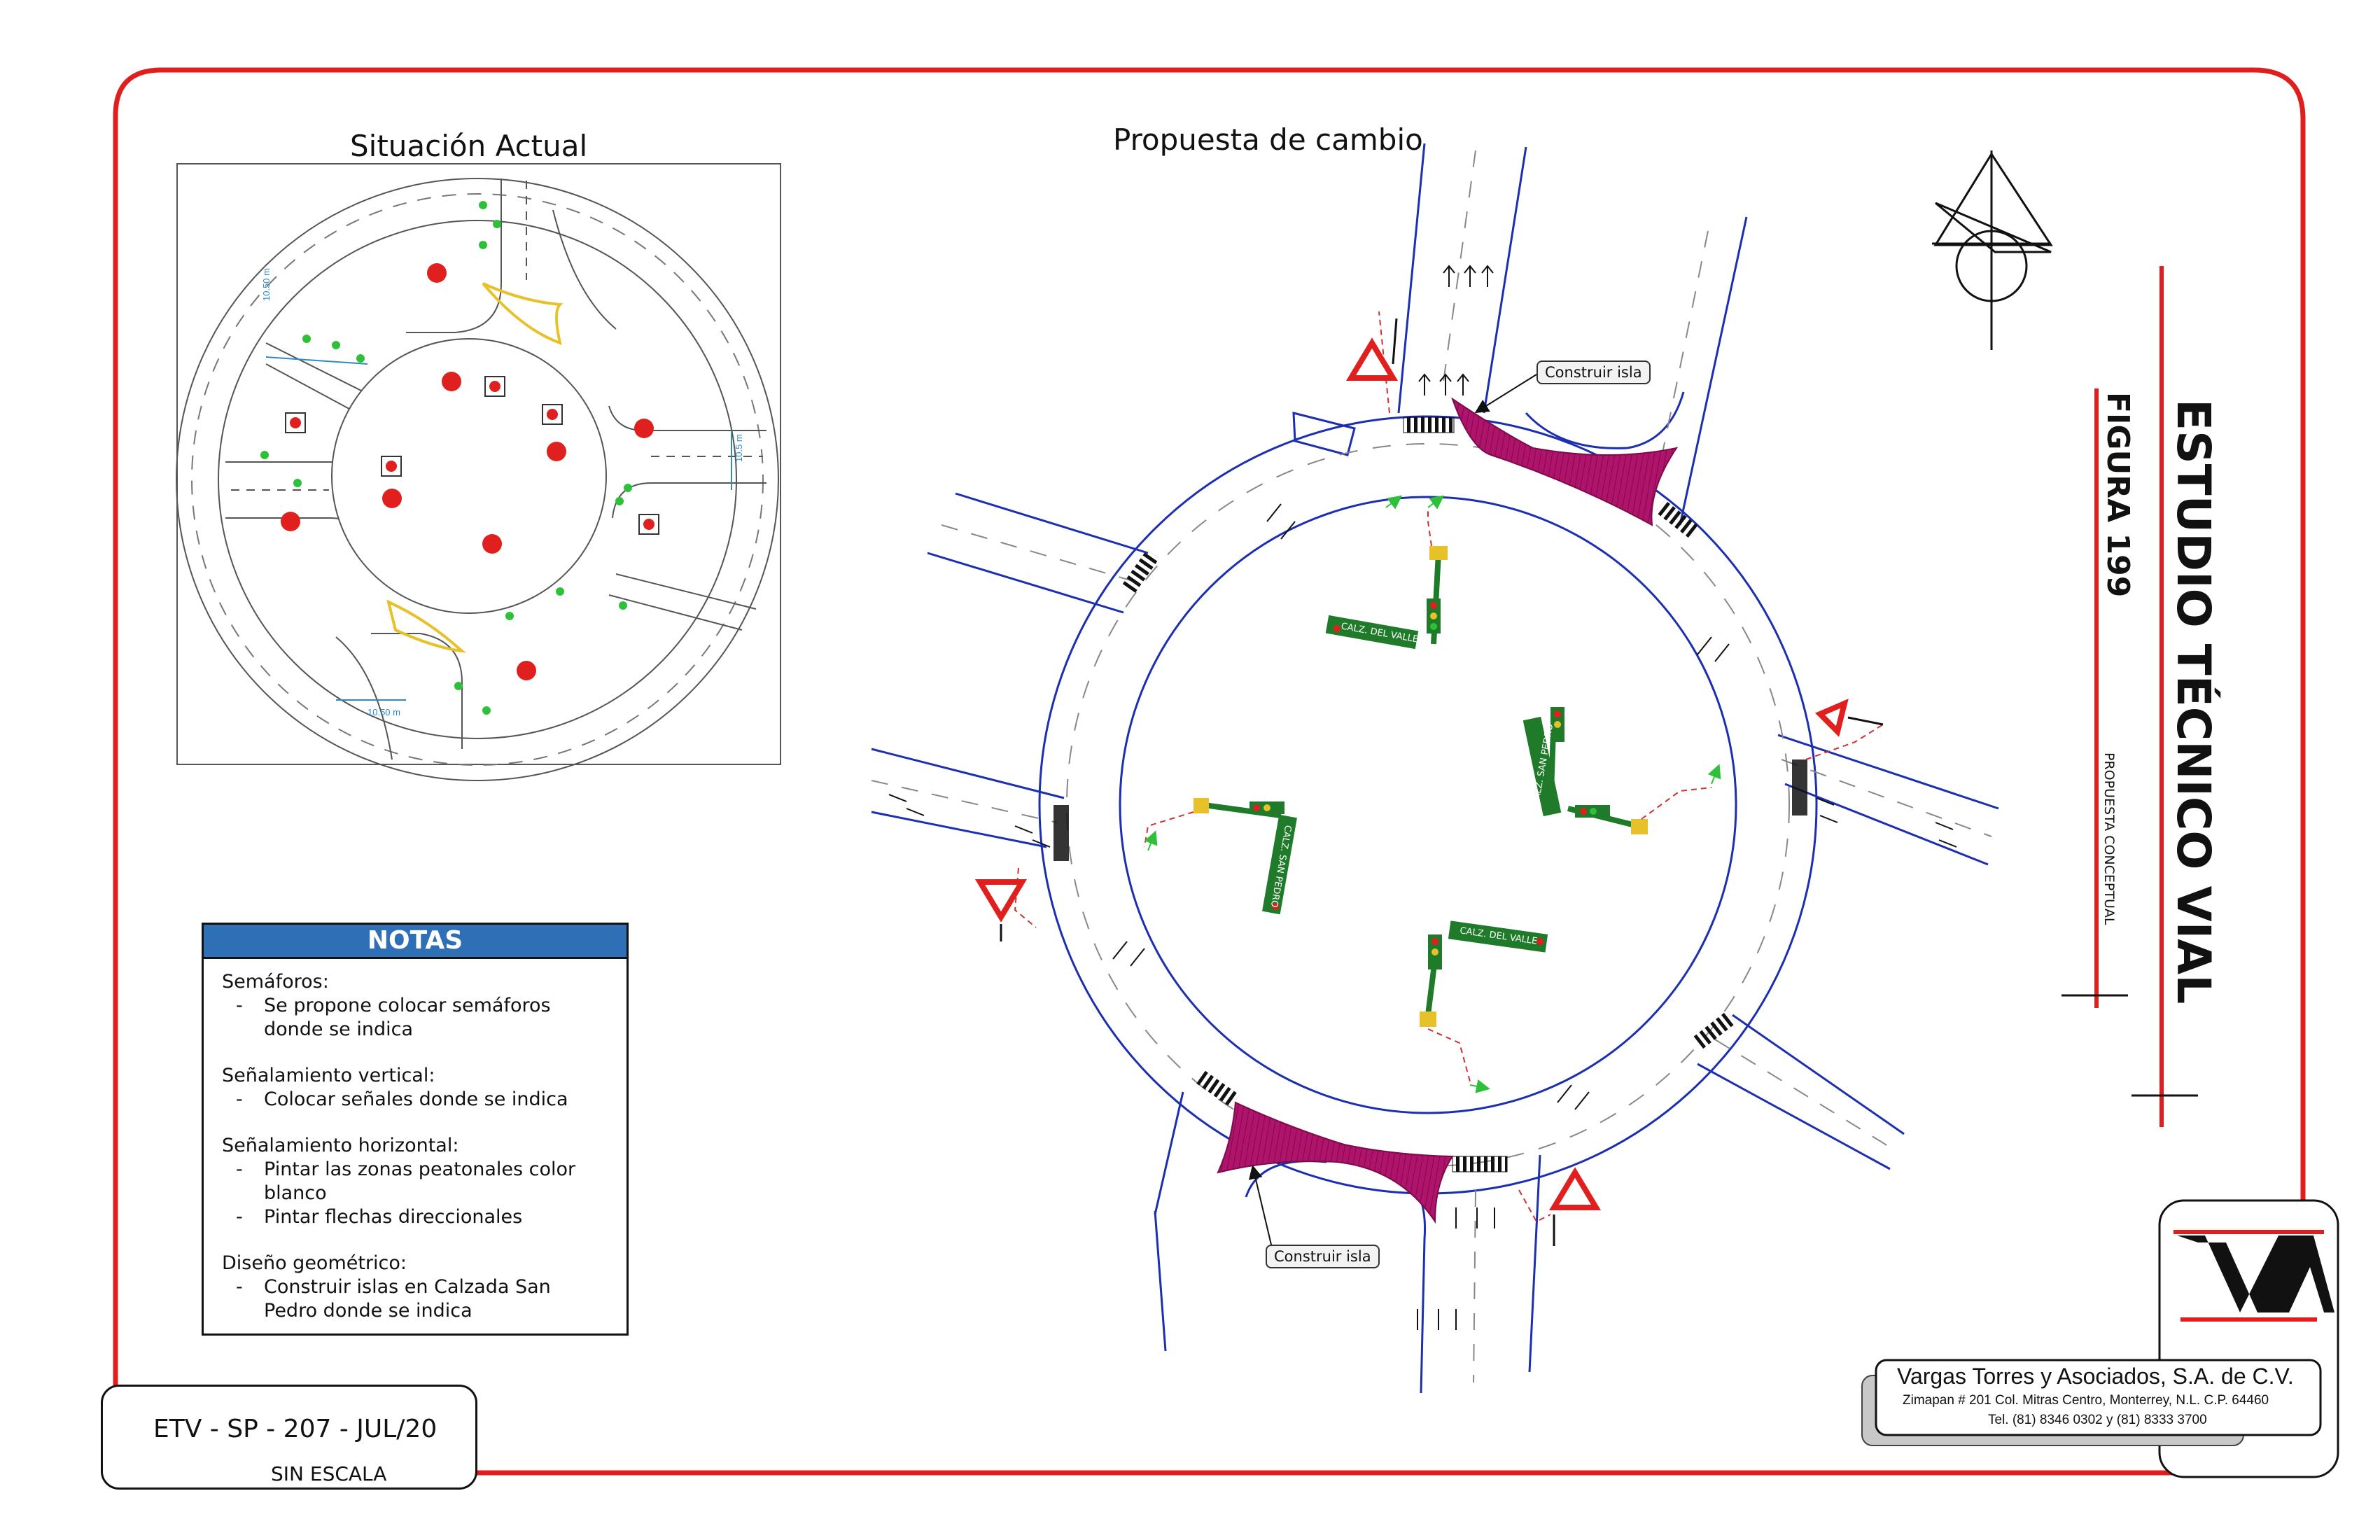  Describe the element at coordinates (2097, 1420) in the screenshot. I see `company-phone: Tel. (81) 8346 0302 y (81) 8333 3700` at that location.